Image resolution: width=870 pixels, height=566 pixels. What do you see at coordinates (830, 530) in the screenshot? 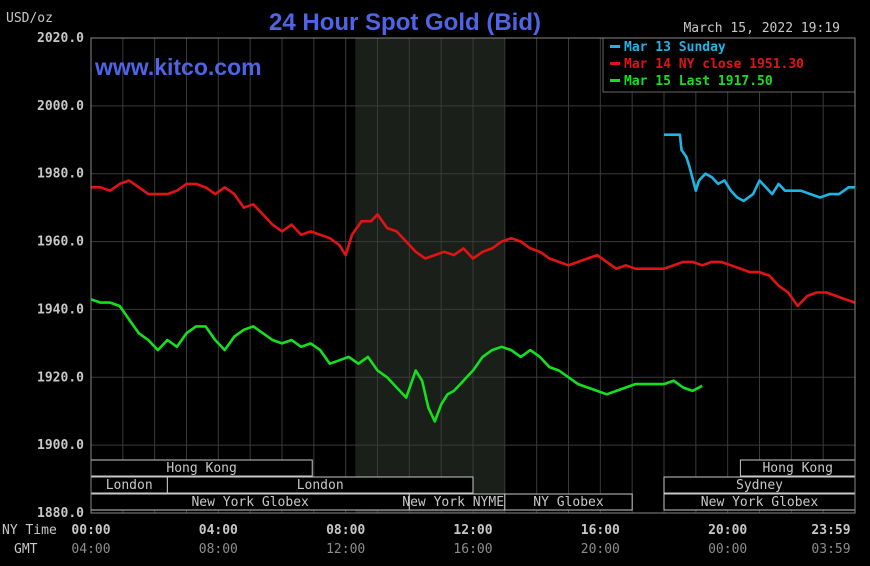
I see `x-tick-label-ny: 23:59` at bounding box center [830, 530].